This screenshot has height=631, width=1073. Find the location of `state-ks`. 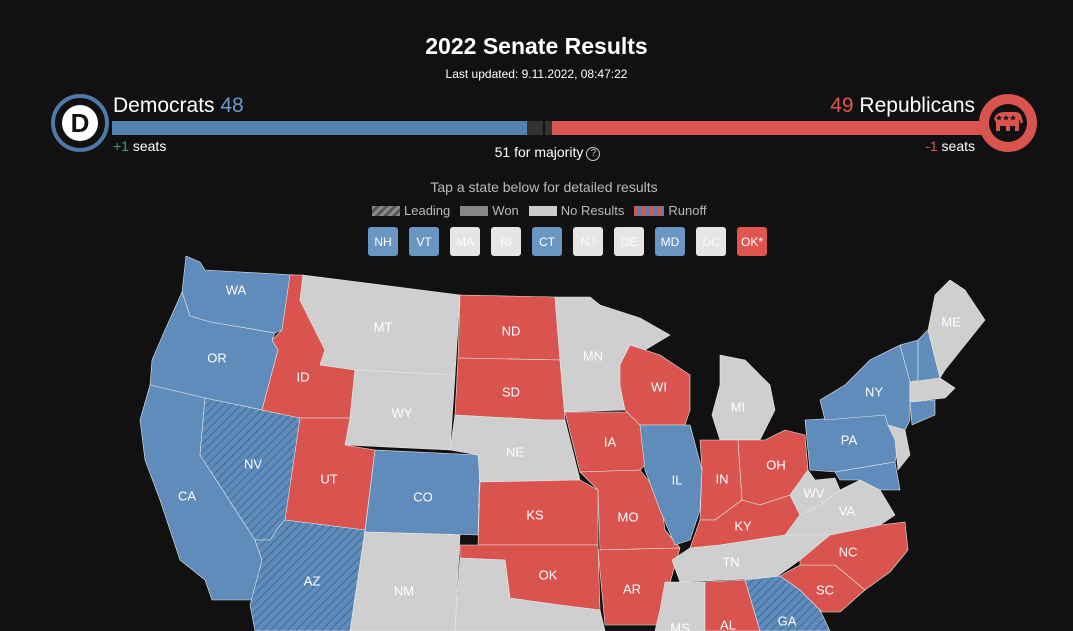

state-ks is located at coordinates (538, 512).